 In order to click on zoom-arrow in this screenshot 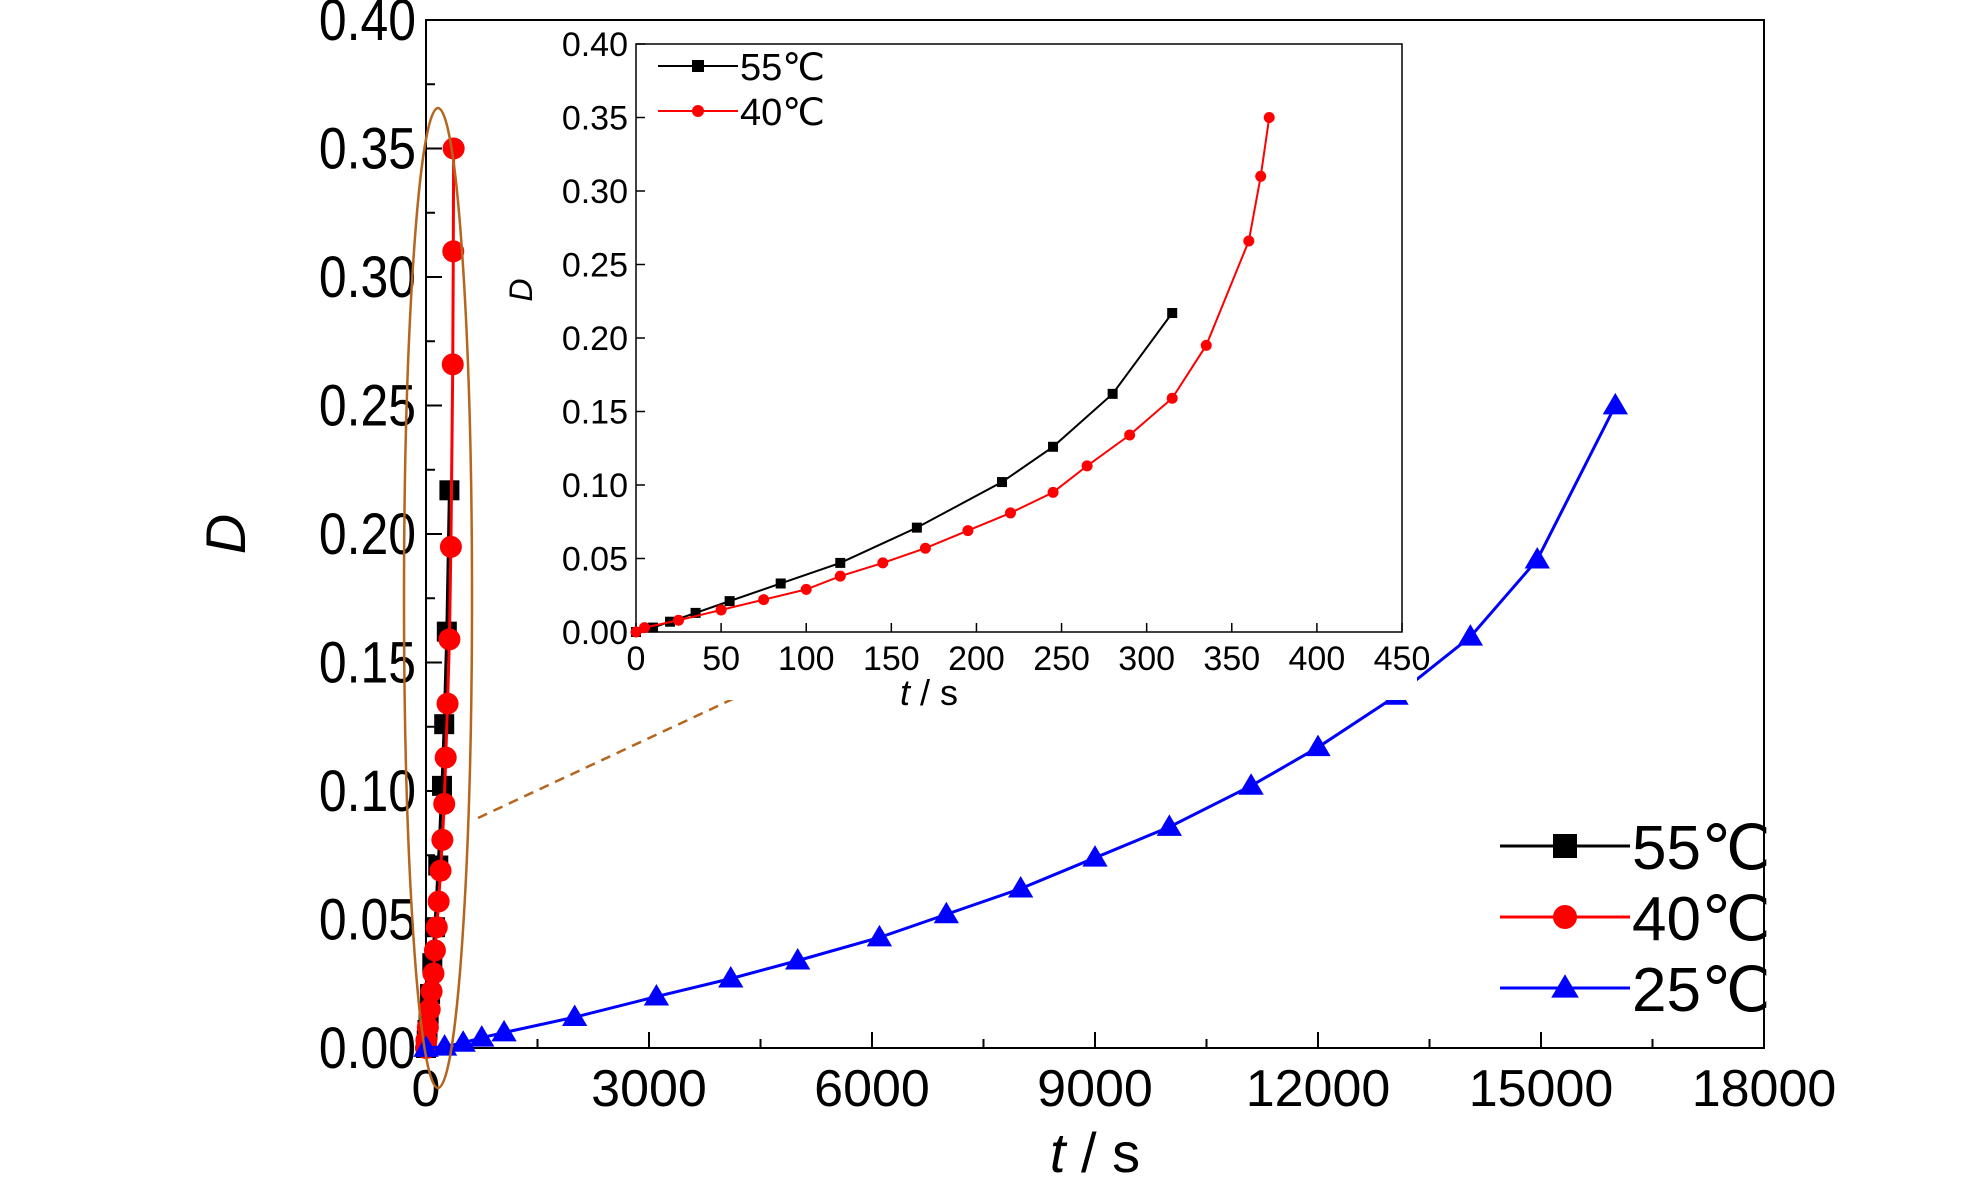, I will do `click(615, 754)`.